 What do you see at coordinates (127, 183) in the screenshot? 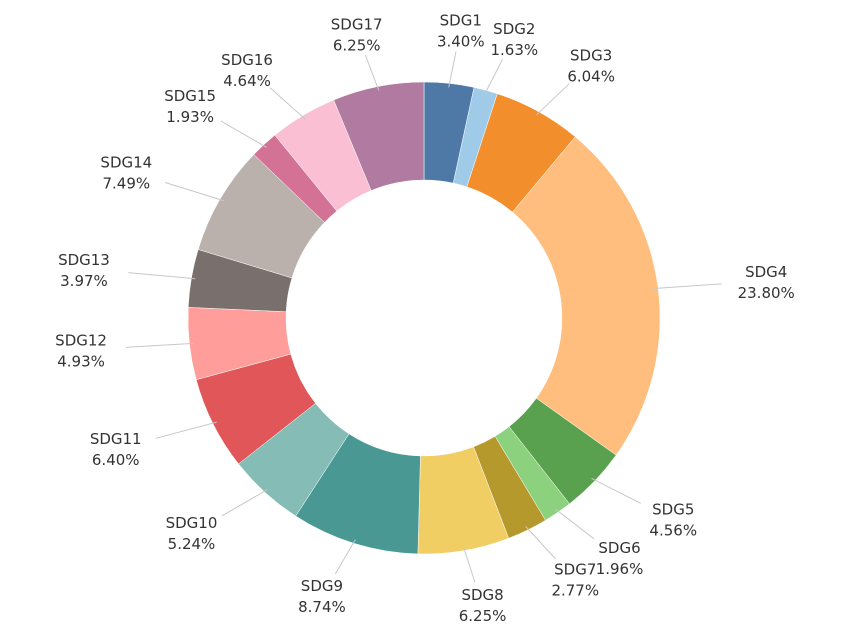
I see `value-label: 7.49%` at bounding box center [127, 183].